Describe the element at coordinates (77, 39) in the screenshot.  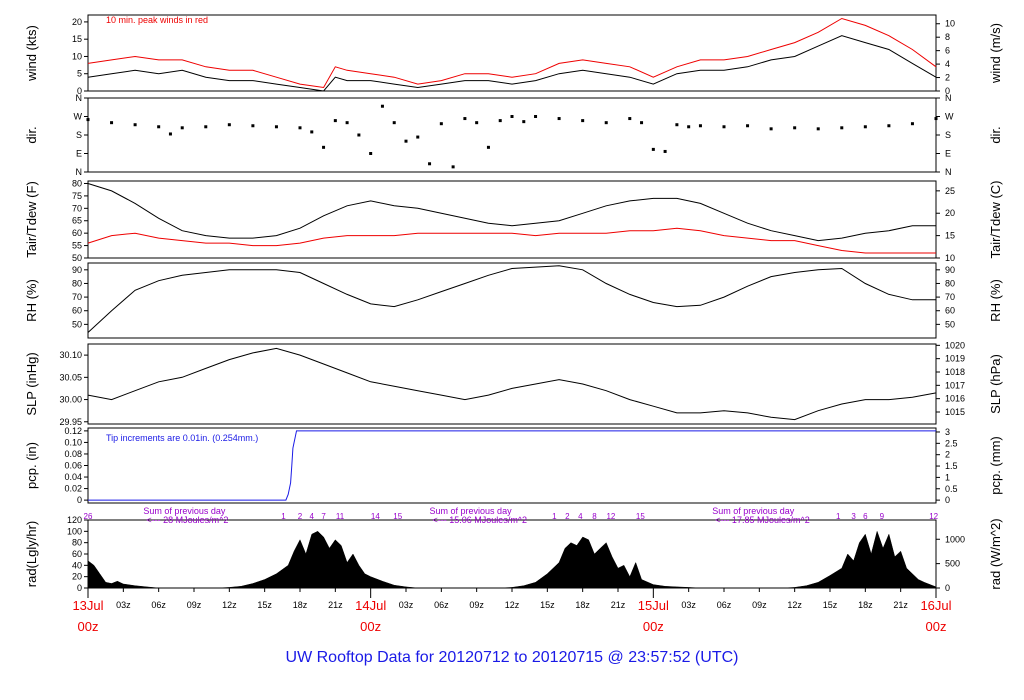
I see `y-tick-label-left: 15` at that location.